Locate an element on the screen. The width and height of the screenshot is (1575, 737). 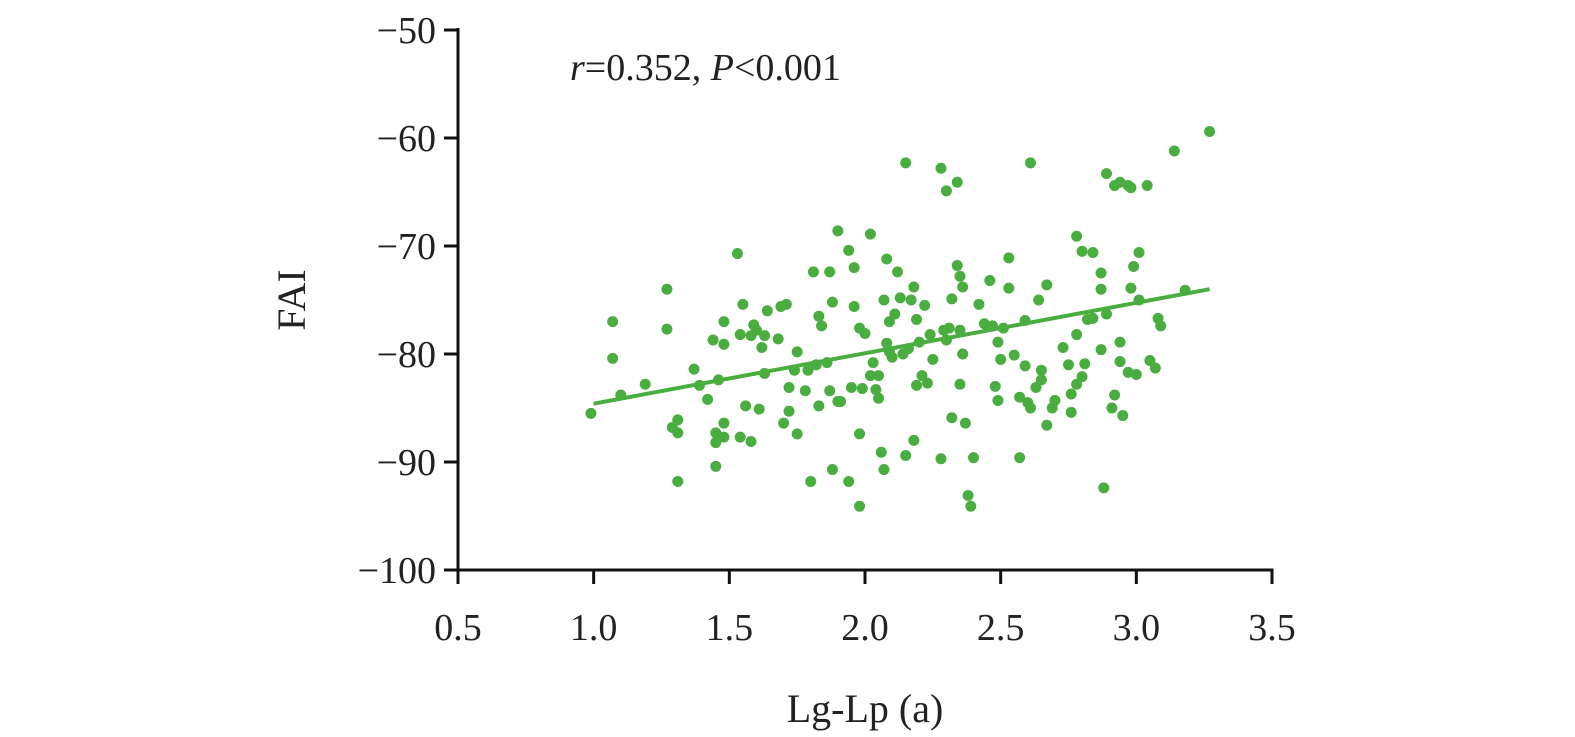
x-tick-labels: 0.5 1.0 1.5 2.0 2.5 3.0 3.5 is located at coordinates (865, 628).